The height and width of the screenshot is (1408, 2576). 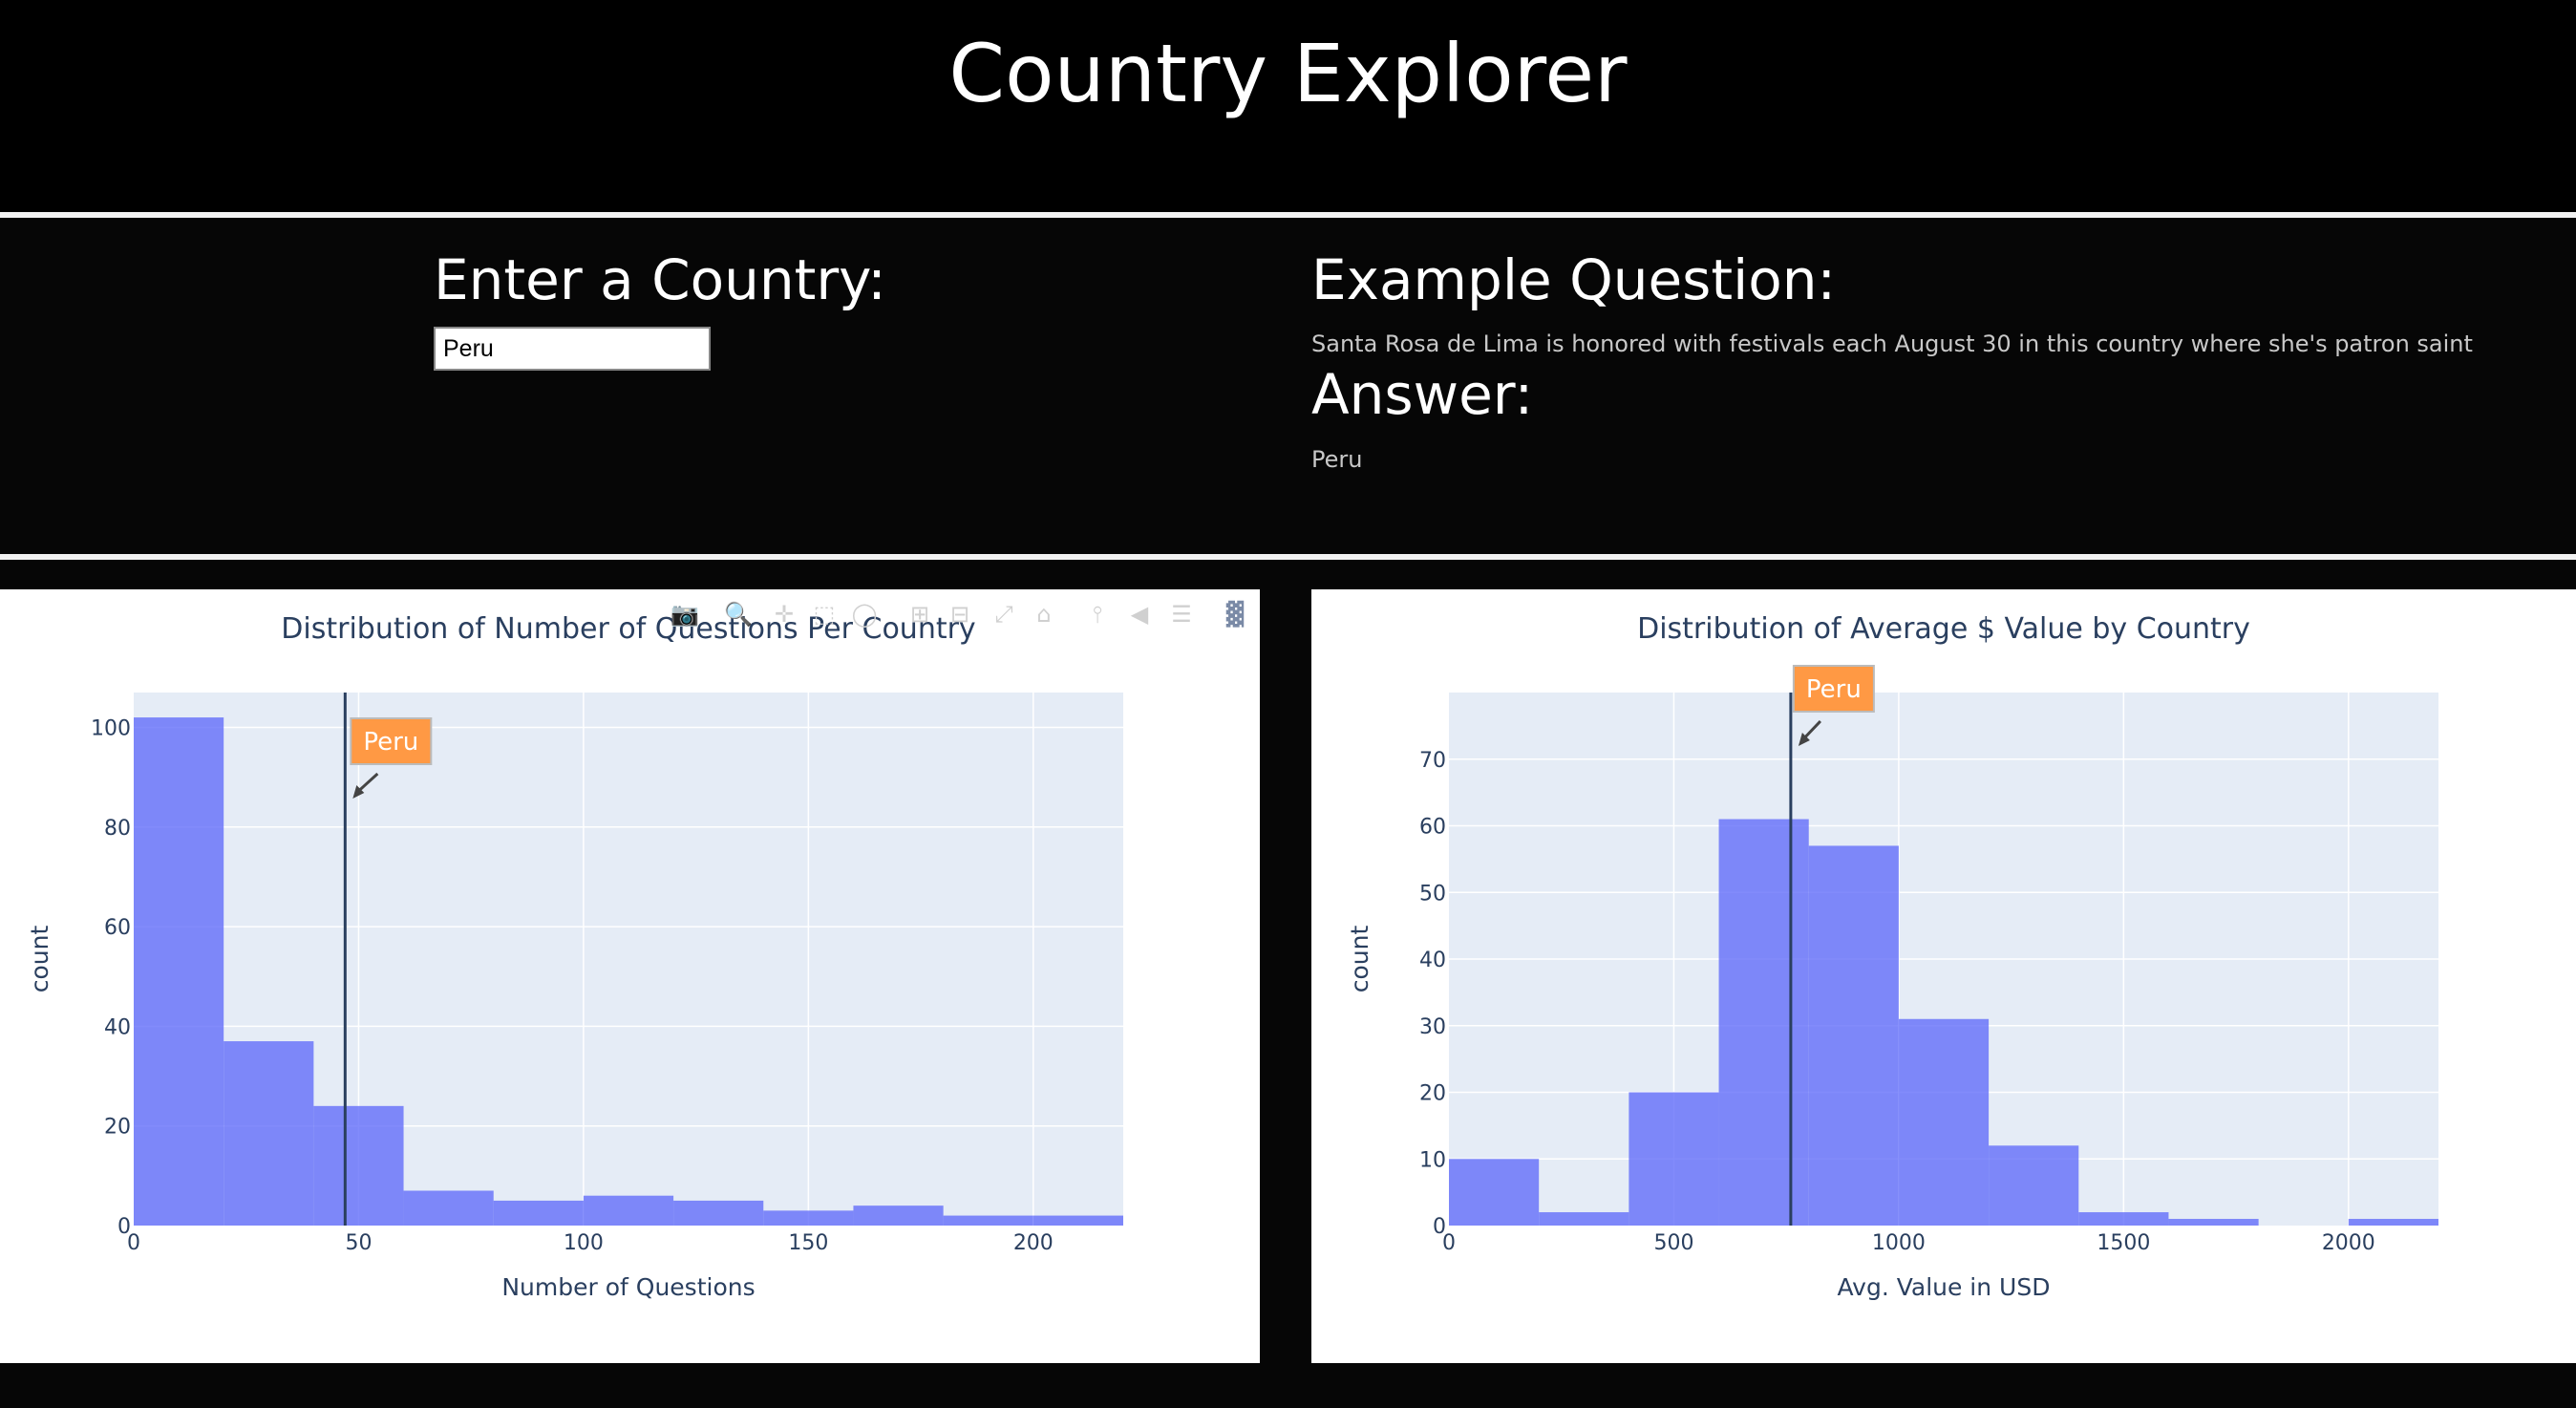 What do you see at coordinates (118, 829) in the screenshot?
I see `y-tick-label: 80` at bounding box center [118, 829].